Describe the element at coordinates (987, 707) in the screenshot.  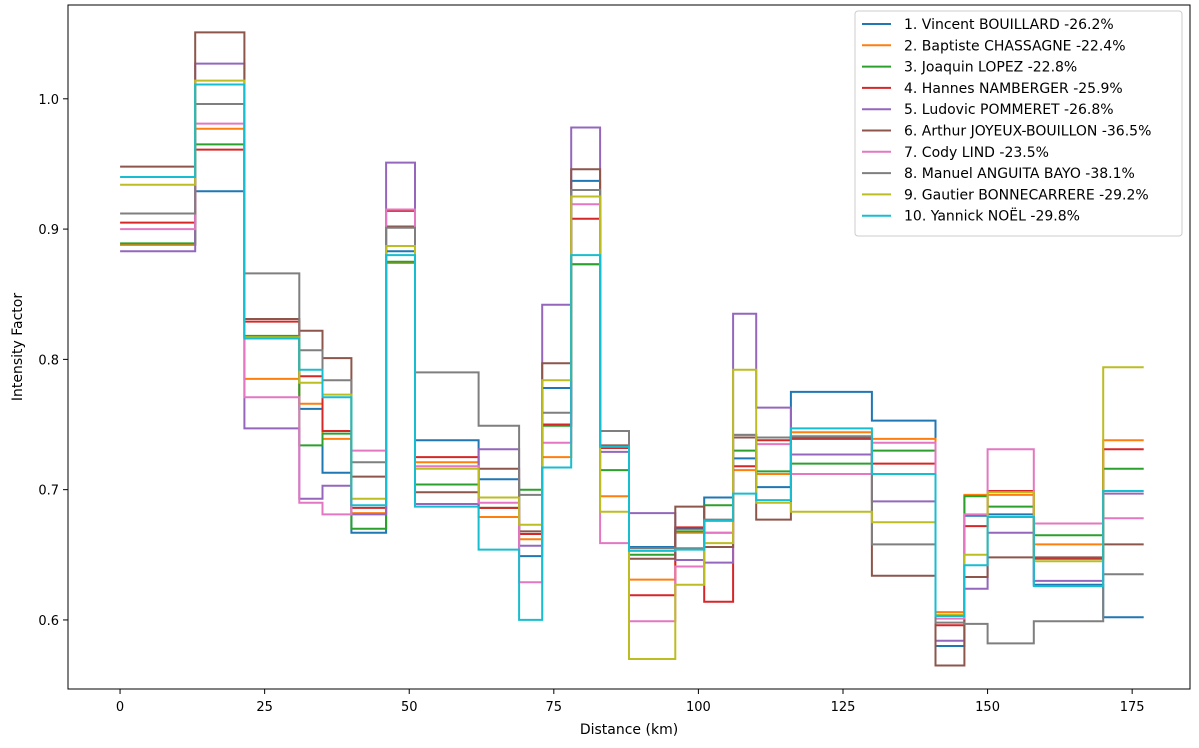
I see `x-tick-label: 150` at that location.